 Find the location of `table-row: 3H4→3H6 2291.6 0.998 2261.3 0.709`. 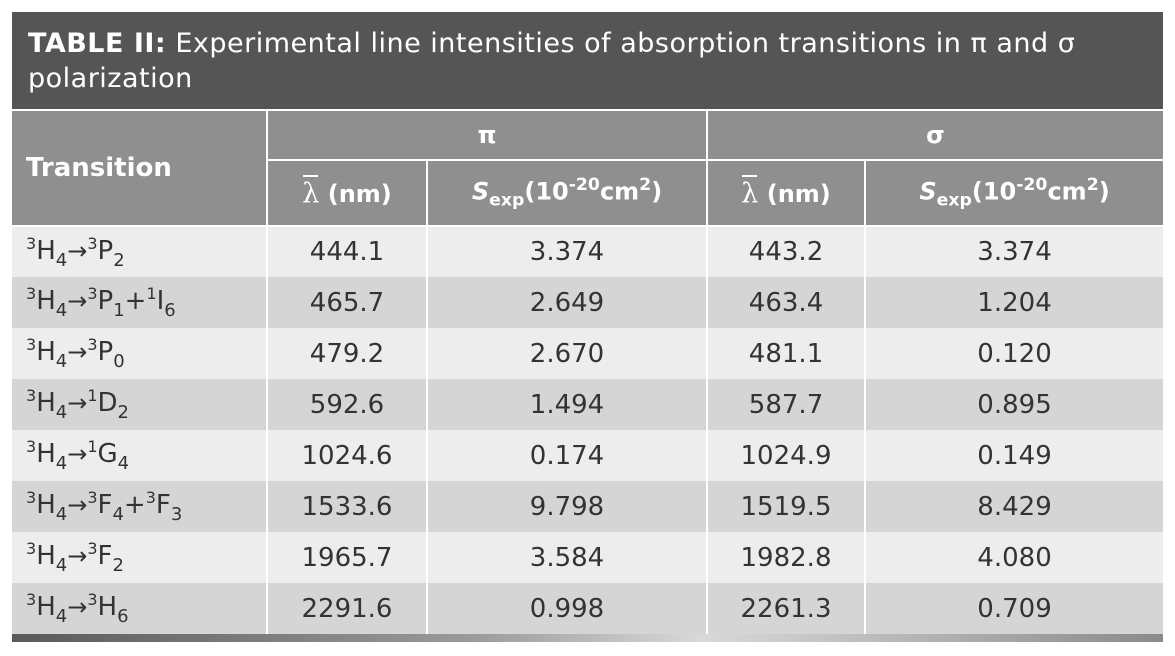

table-row: 3H4→3H6 2291.6 0.998 2261.3 0.709 is located at coordinates (588, 608).